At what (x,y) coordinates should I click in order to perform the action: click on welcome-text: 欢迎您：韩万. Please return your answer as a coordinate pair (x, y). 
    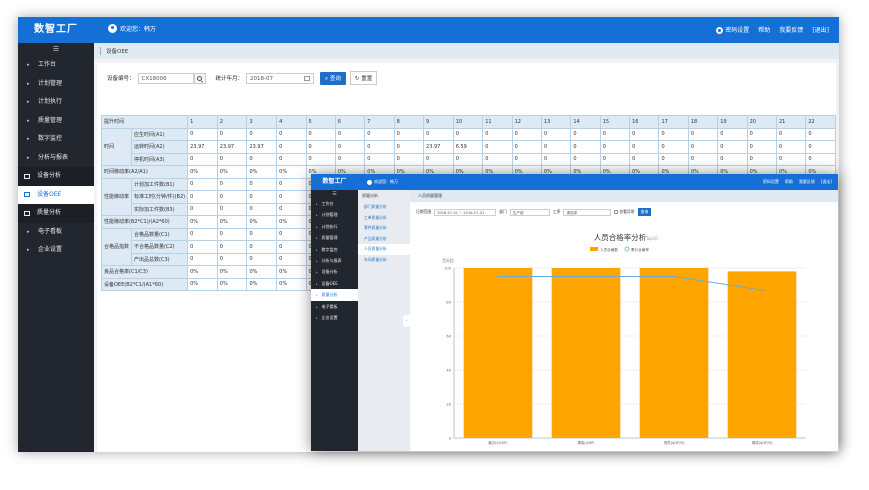
    Looking at the image, I should click on (138, 29).